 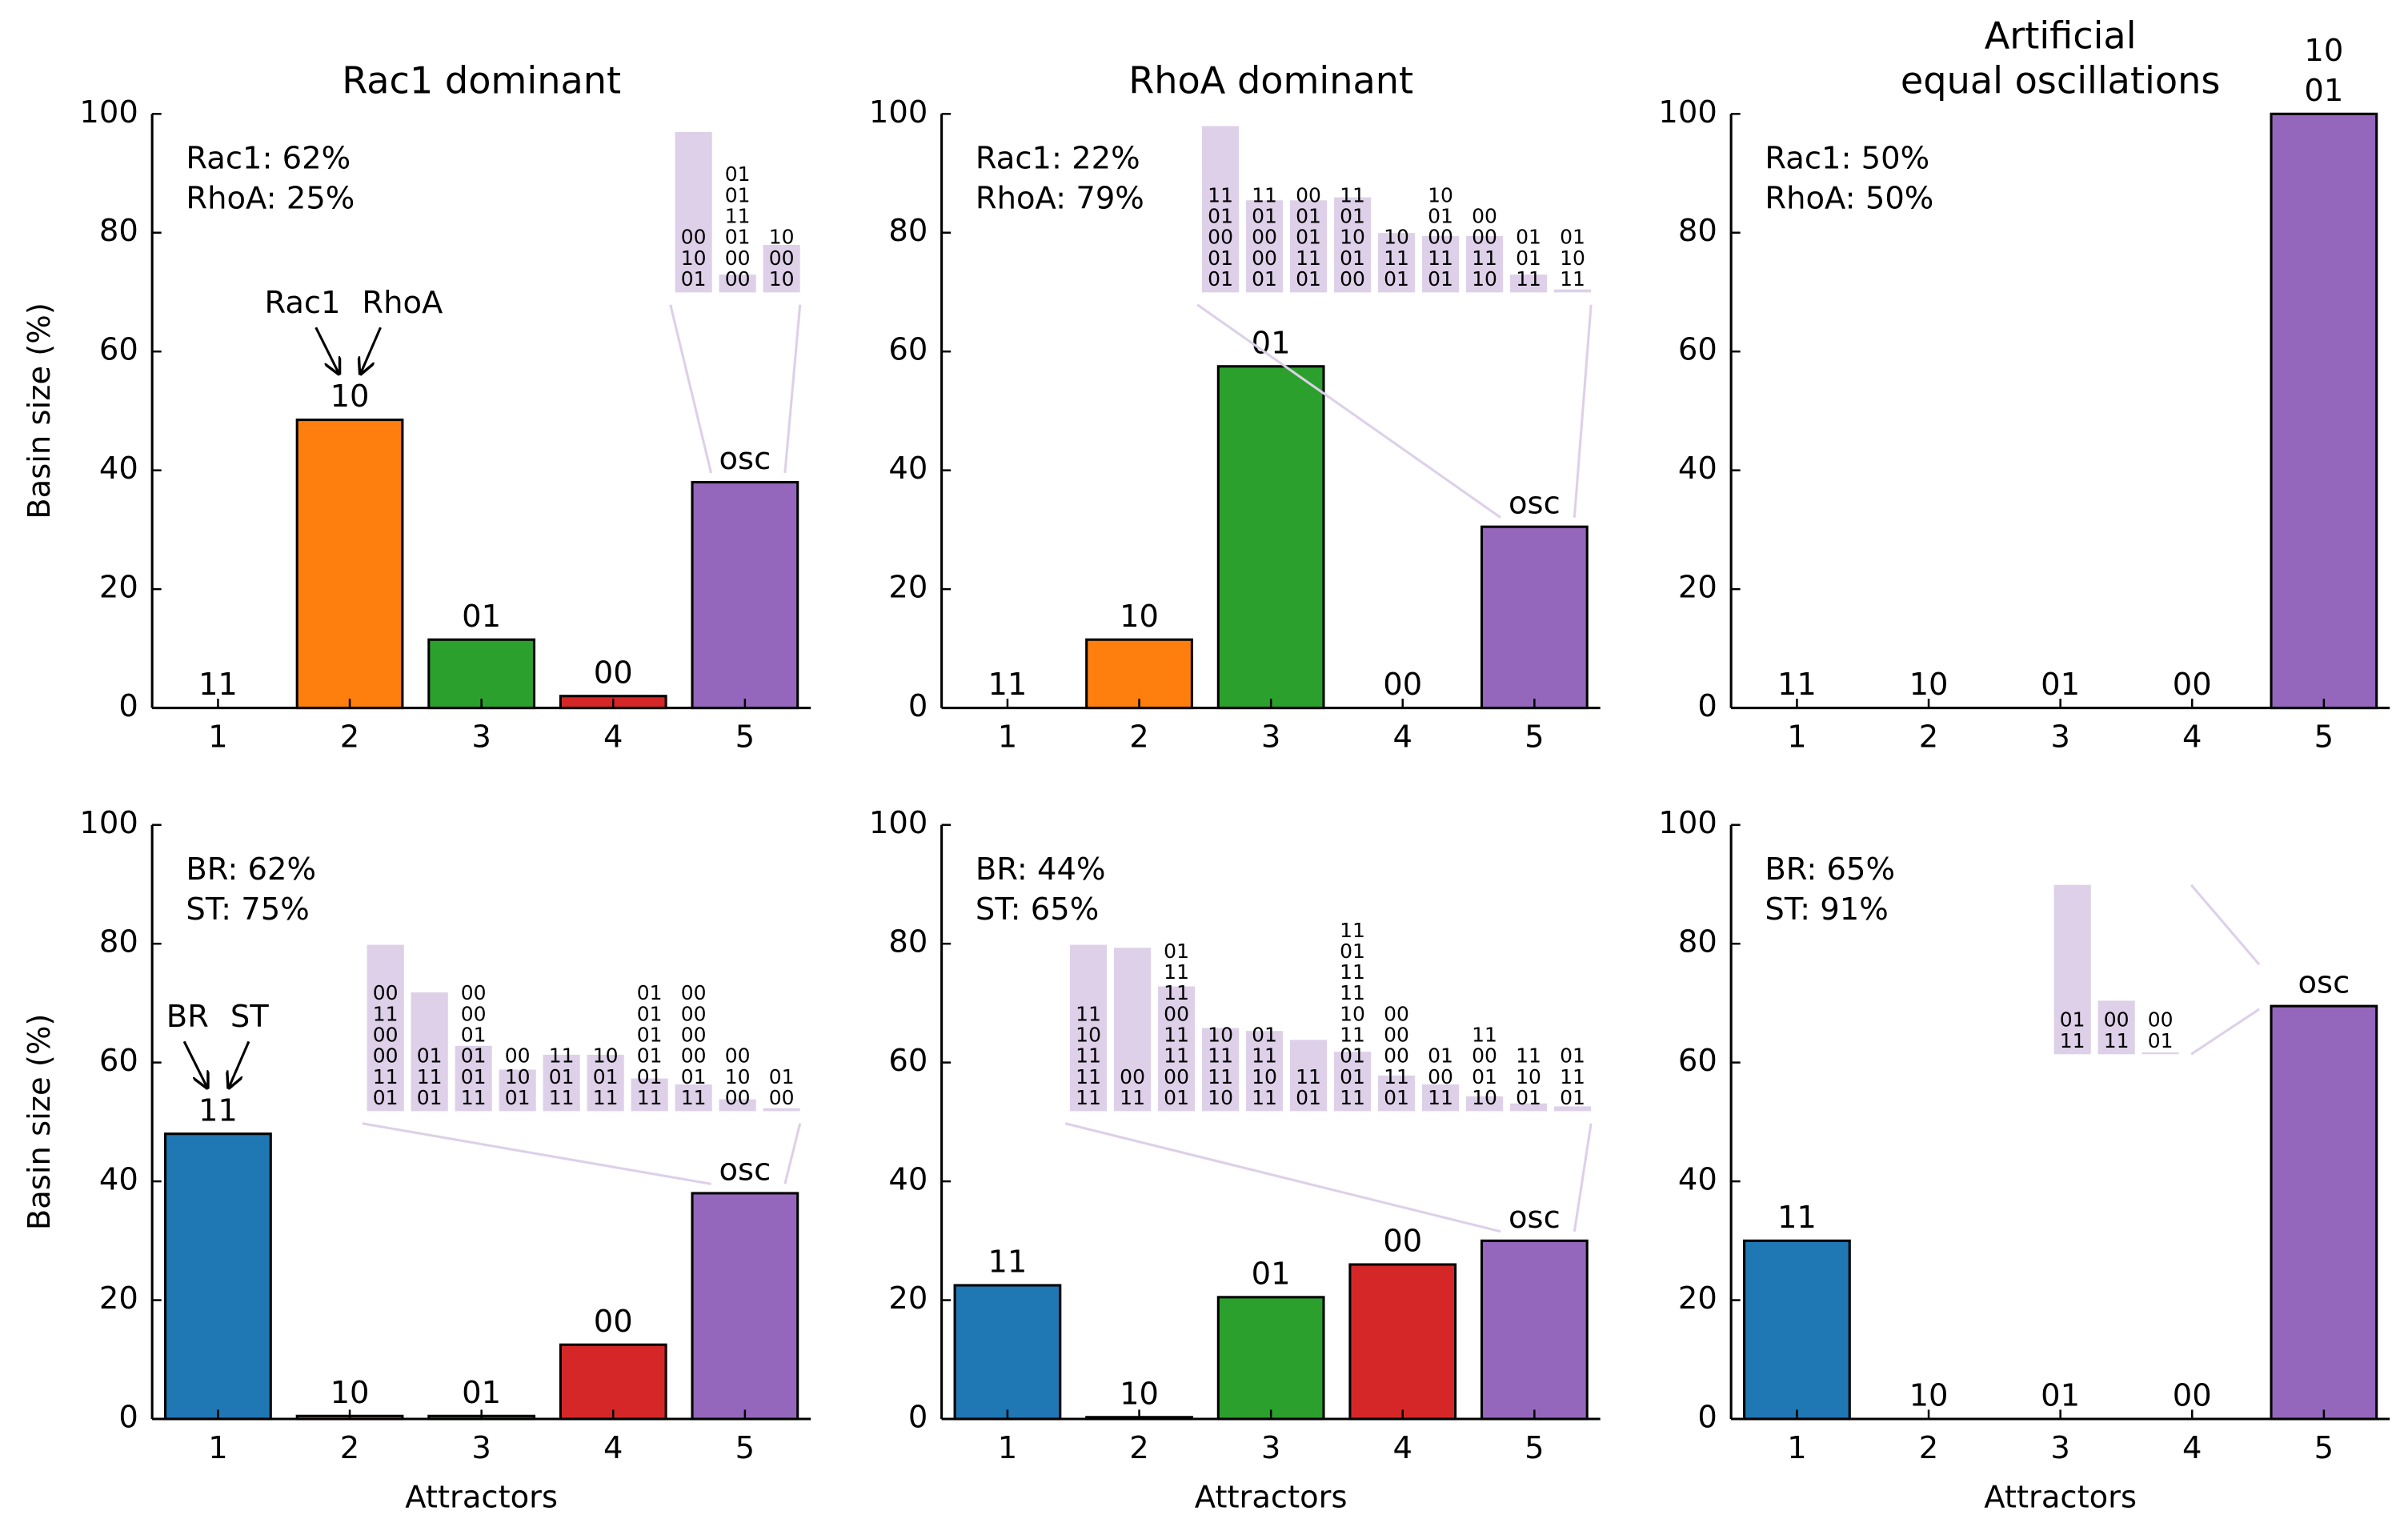 What do you see at coordinates (1535, 1218) in the screenshot?
I see `bar-label: osc` at bounding box center [1535, 1218].